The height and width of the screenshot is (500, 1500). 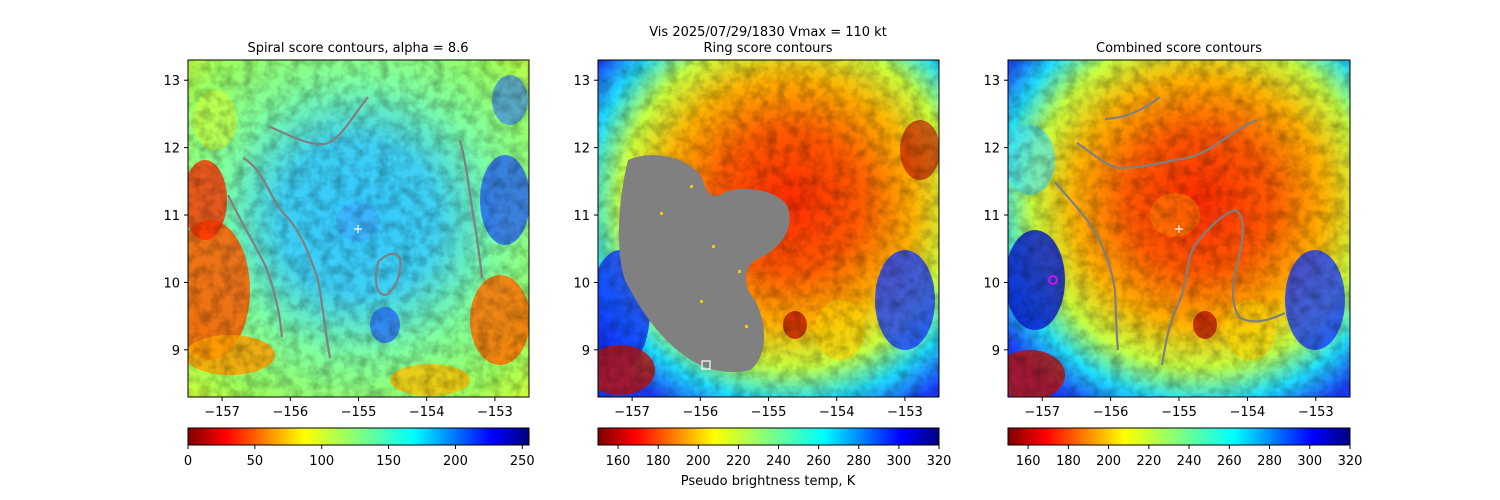 What do you see at coordinates (321, 461) in the screenshot?
I see `colorbar-tick-label: 100` at bounding box center [321, 461].